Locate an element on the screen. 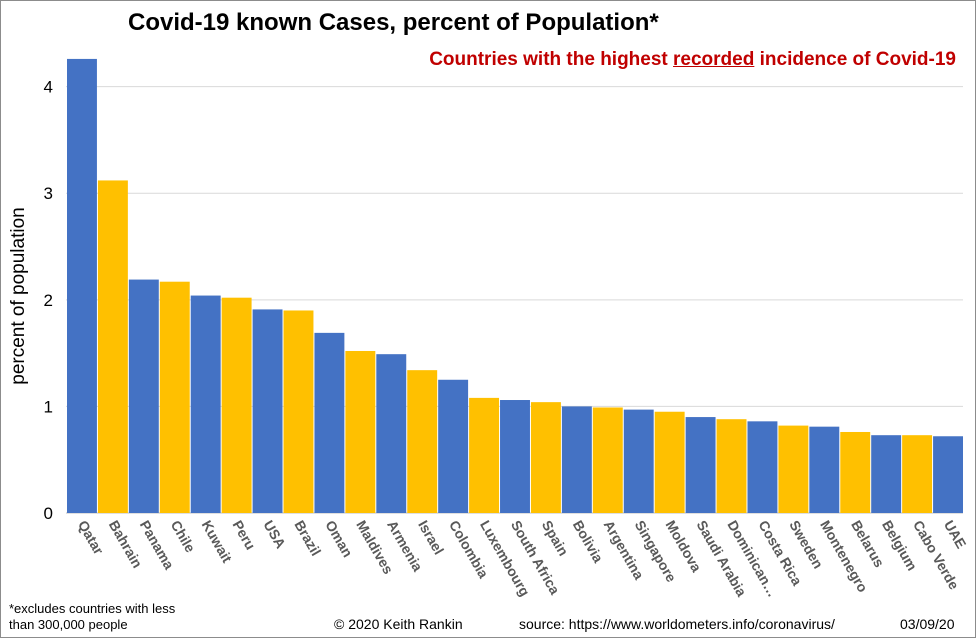  bar-brazil is located at coordinates (298, 411).